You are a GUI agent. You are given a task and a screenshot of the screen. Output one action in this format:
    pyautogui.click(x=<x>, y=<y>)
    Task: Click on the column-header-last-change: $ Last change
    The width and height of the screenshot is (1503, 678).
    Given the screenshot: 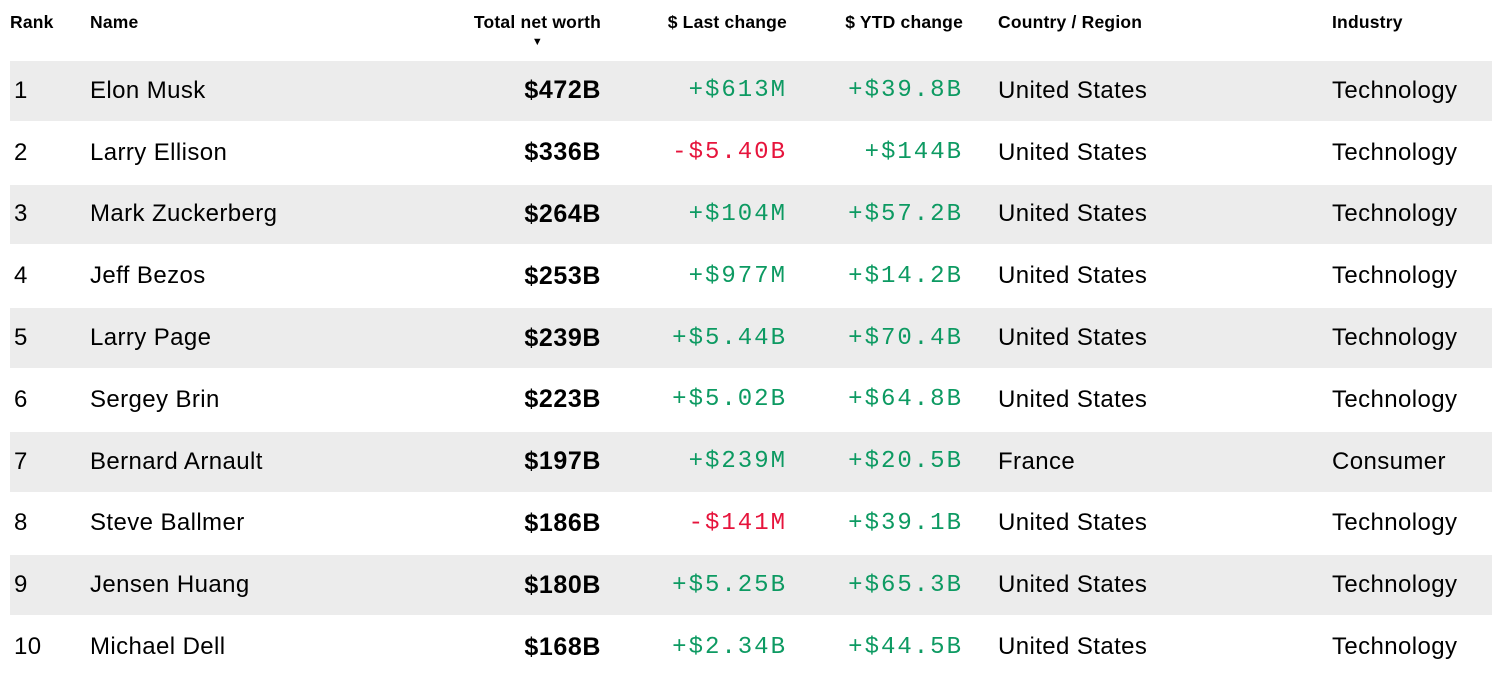 What is the action you would take?
    pyautogui.click(x=727, y=22)
    